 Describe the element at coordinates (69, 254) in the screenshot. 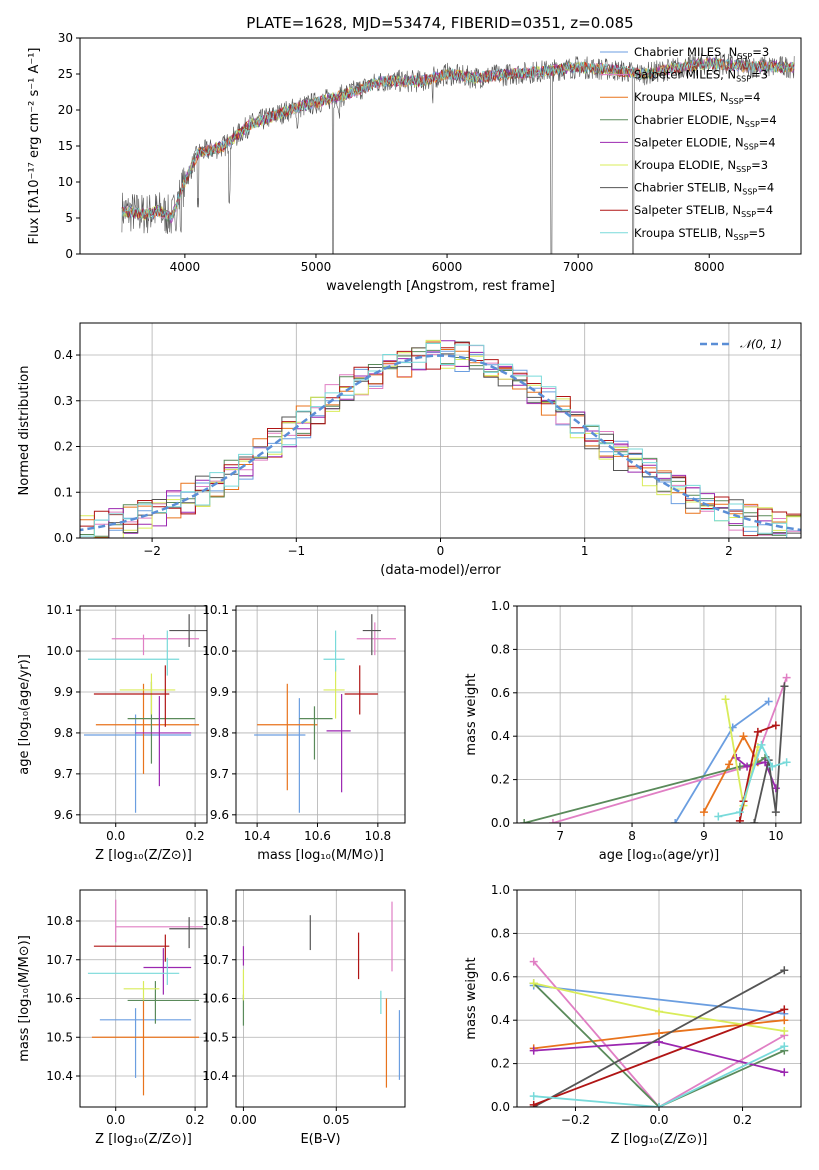

I see `y-tick-label: 0` at that location.